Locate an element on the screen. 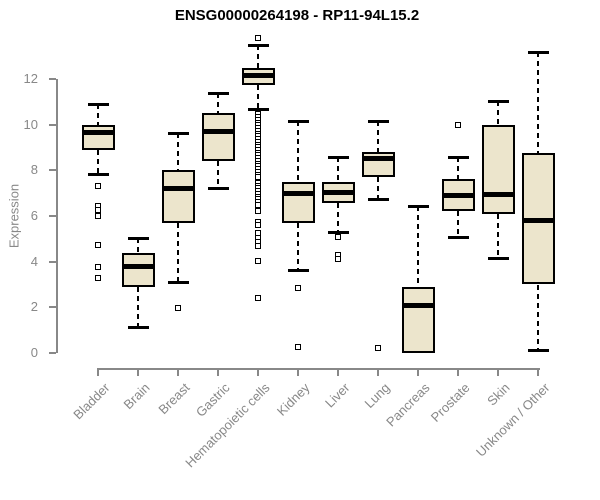 The width and height of the screenshot is (600, 500). y-tick-label: 6 is located at coordinates (34, 215).